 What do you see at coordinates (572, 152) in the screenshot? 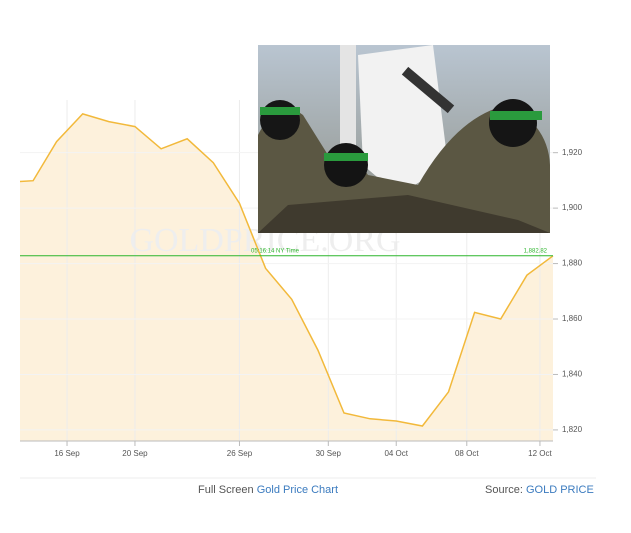
I see `y-tick-label: 1,920` at bounding box center [572, 152].